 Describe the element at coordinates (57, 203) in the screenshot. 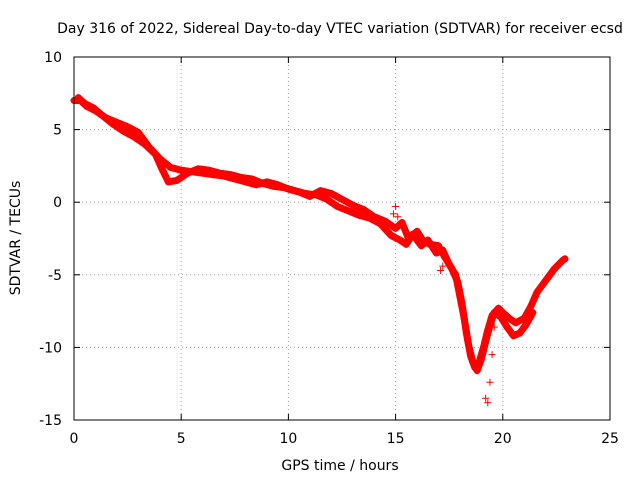

I see `y-tick-label: 0` at that location.